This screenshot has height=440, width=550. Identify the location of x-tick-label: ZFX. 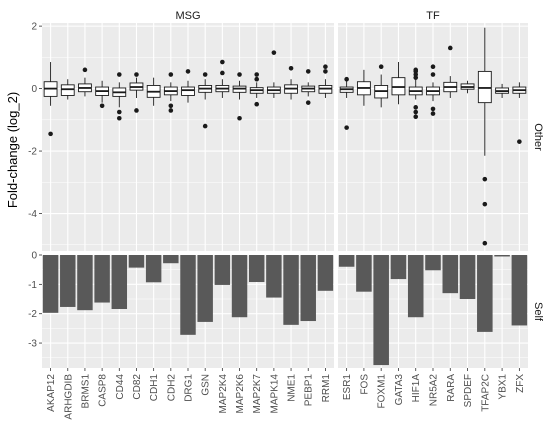
(520, 383).